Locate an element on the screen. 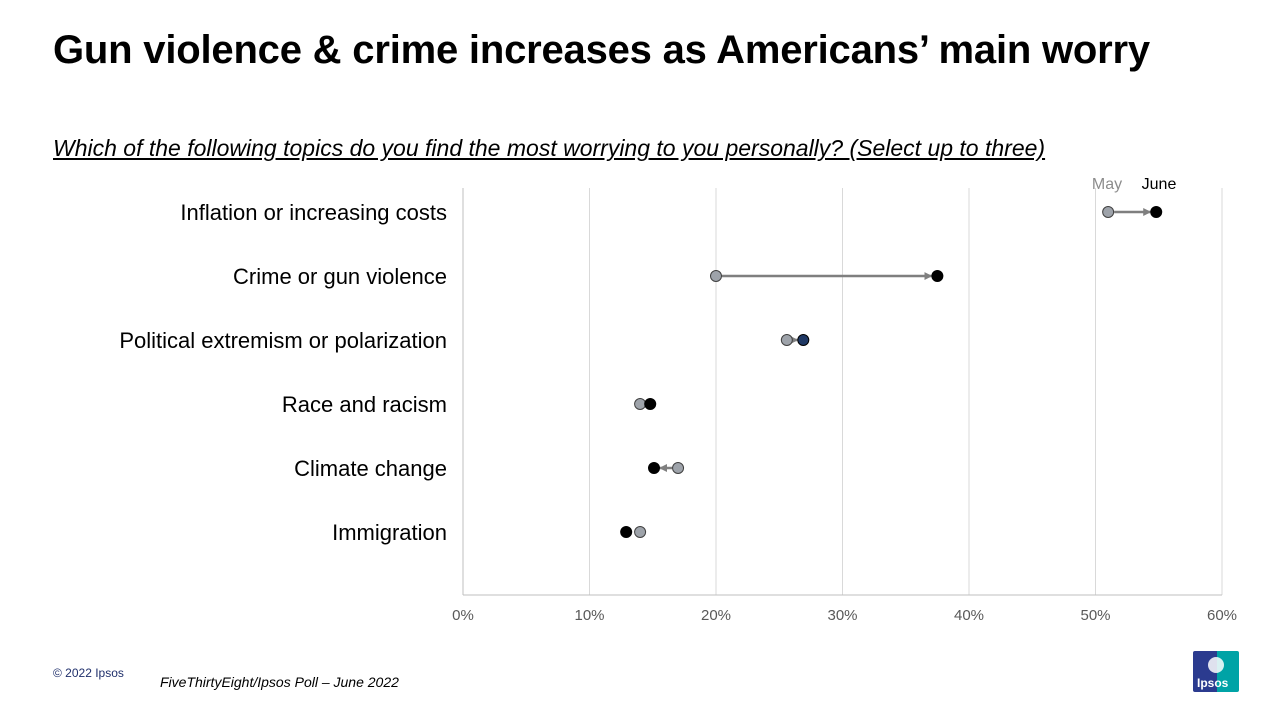 The image size is (1280, 720). may-point-crime-or-gun-violence is located at coordinates (716, 276).